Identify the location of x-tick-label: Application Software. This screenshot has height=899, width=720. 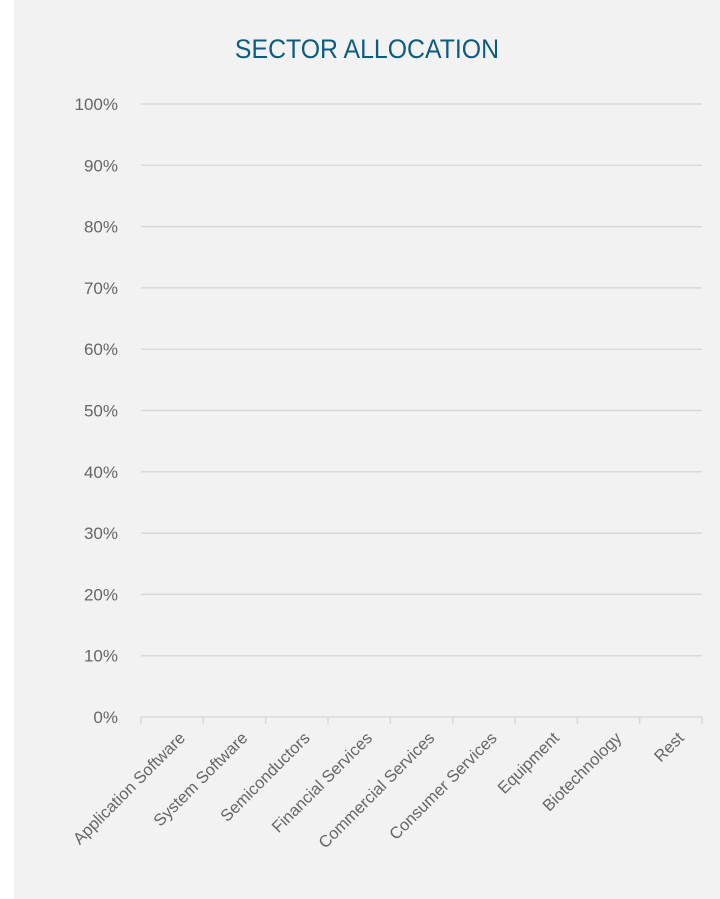
(129, 788).